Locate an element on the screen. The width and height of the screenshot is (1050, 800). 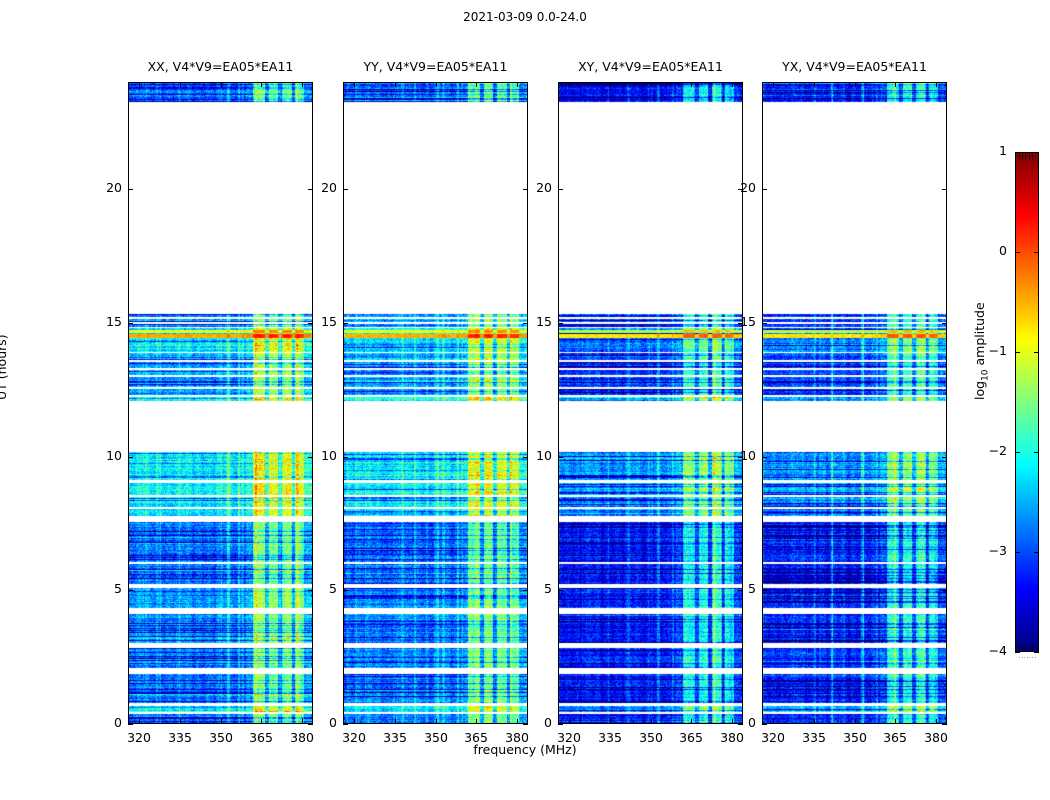
x-tick-label: 335 is located at coordinates (610, 737).